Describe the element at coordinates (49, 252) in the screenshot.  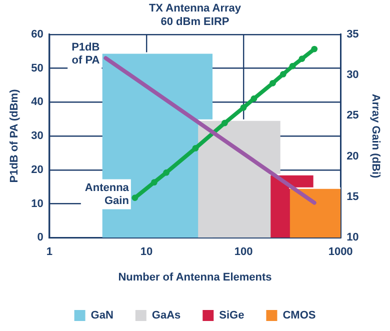
I see `x-tick-label: 1` at that location.